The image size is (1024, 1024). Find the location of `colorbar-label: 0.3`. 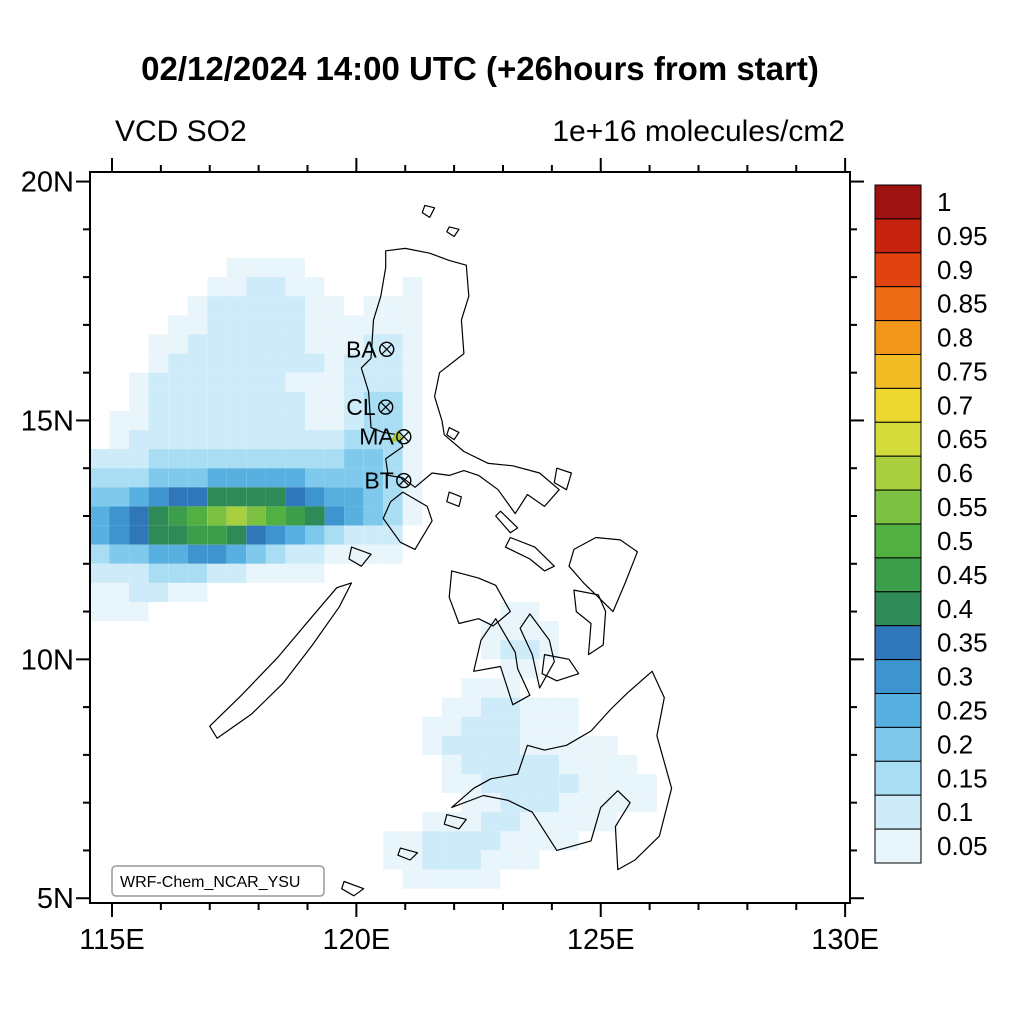

colorbar-label: 0.3 is located at coordinates (955, 677).